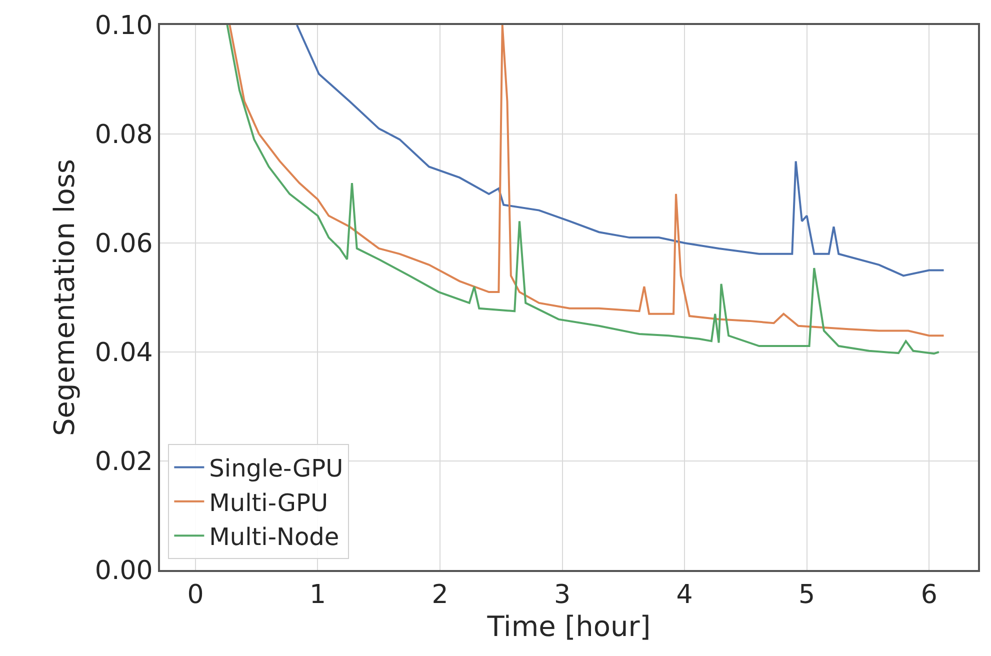 The height and width of the screenshot is (656, 991). Describe the element at coordinates (195, 595) in the screenshot. I see `x-tick-label: 0` at that location.